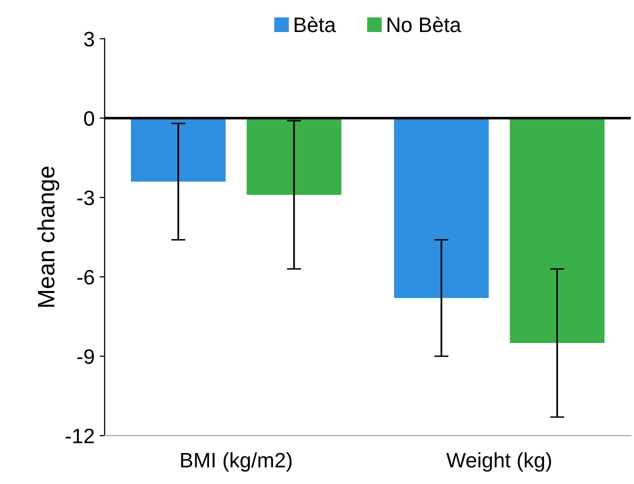 This screenshot has height=484, width=634. Describe the element at coordinates (48, 236) in the screenshot. I see `y-axis-title: Mean change` at that location.